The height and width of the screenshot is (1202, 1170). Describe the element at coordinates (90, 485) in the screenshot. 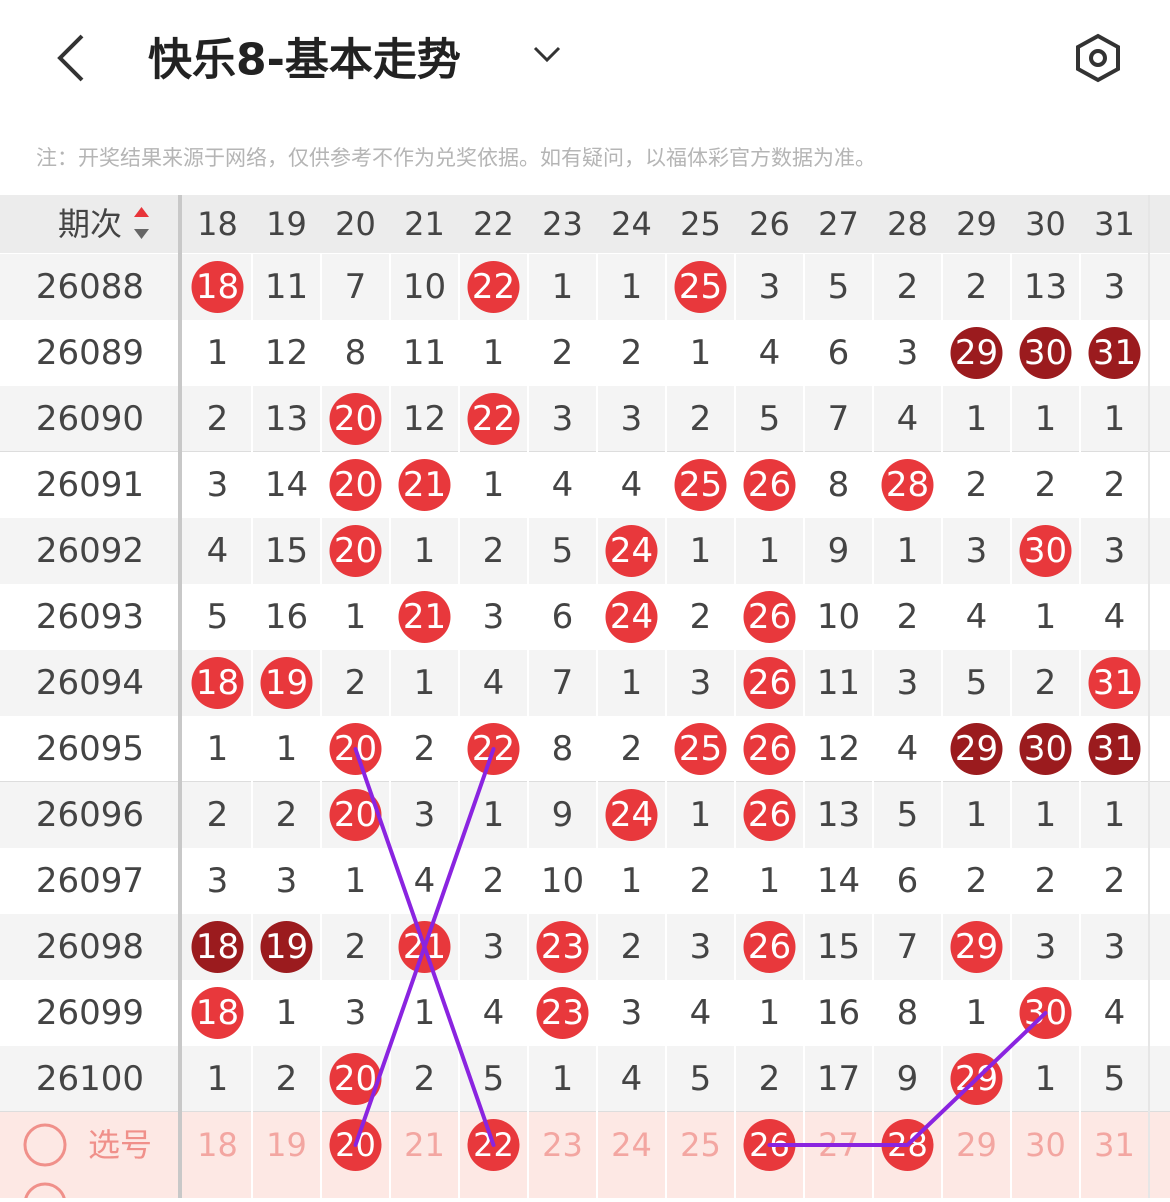

I see `period: 26091` at that location.